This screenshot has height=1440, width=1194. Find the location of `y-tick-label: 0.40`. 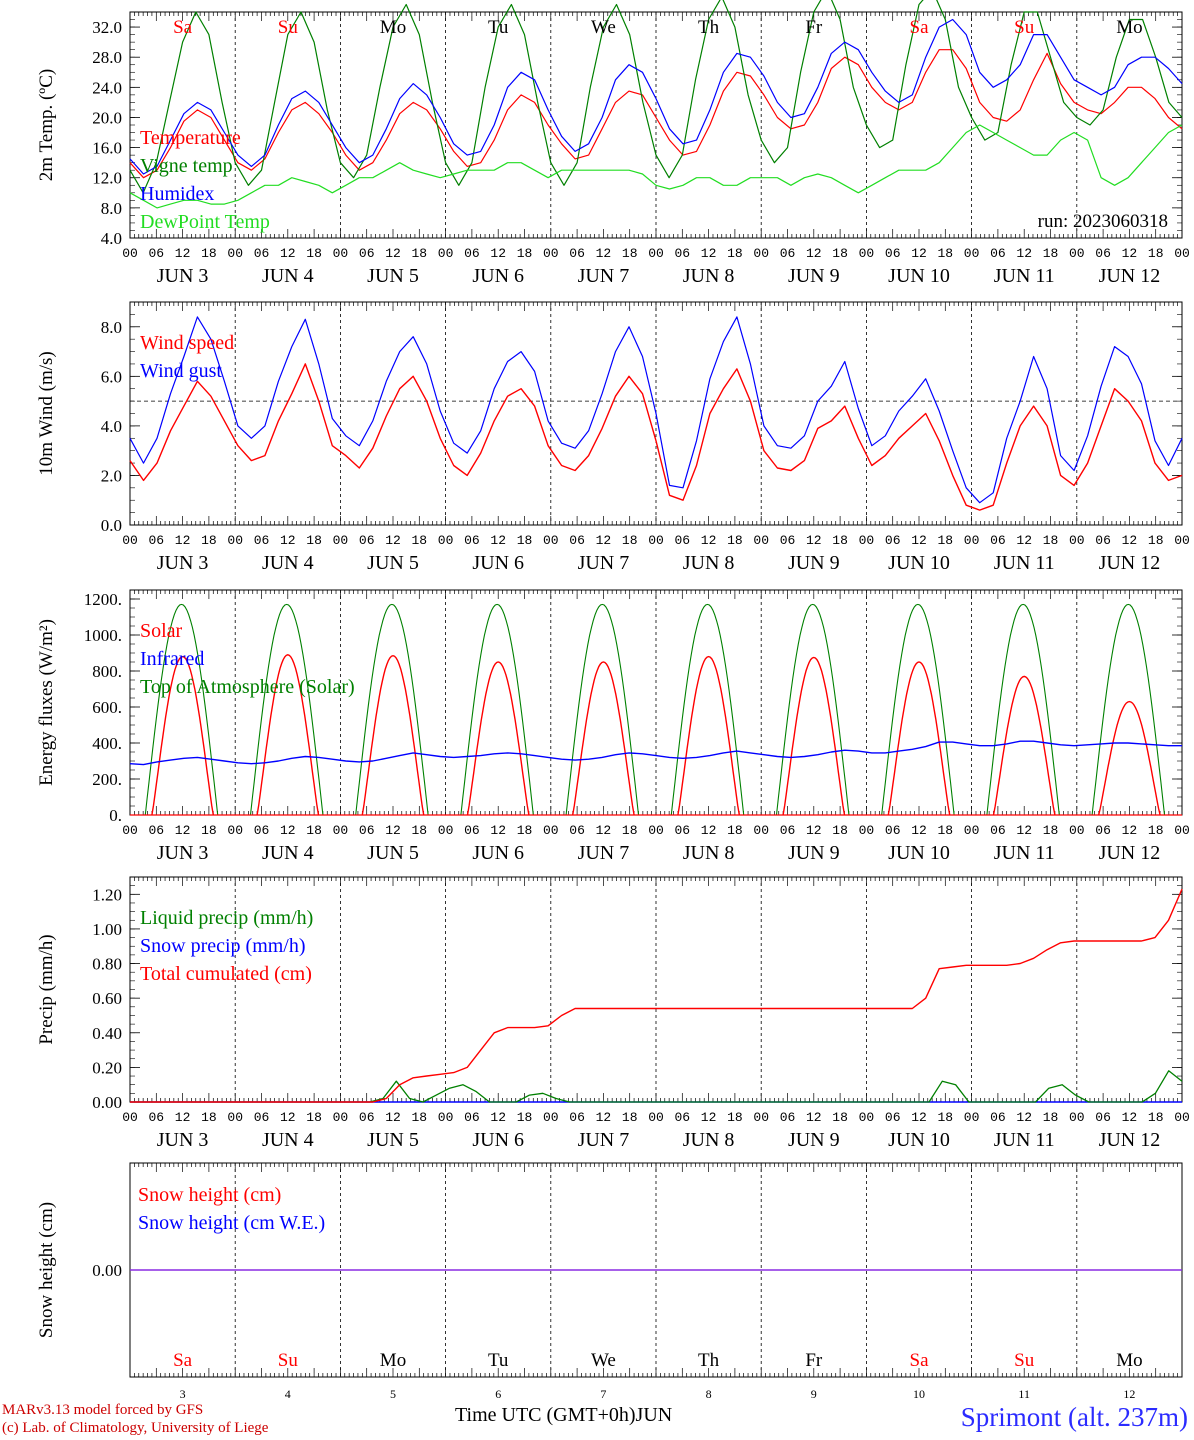

y-tick-label: 0.40 is located at coordinates (107, 1033).